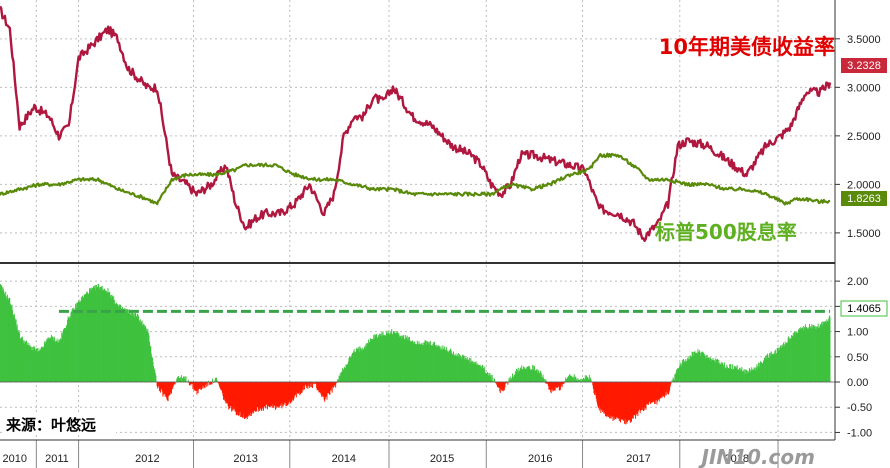 The image size is (890, 468). What do you see at coordinates (864, 198) in the screenshot?
I see `dividend-last-badge: 1.8263` at bounding box center [864, 198].